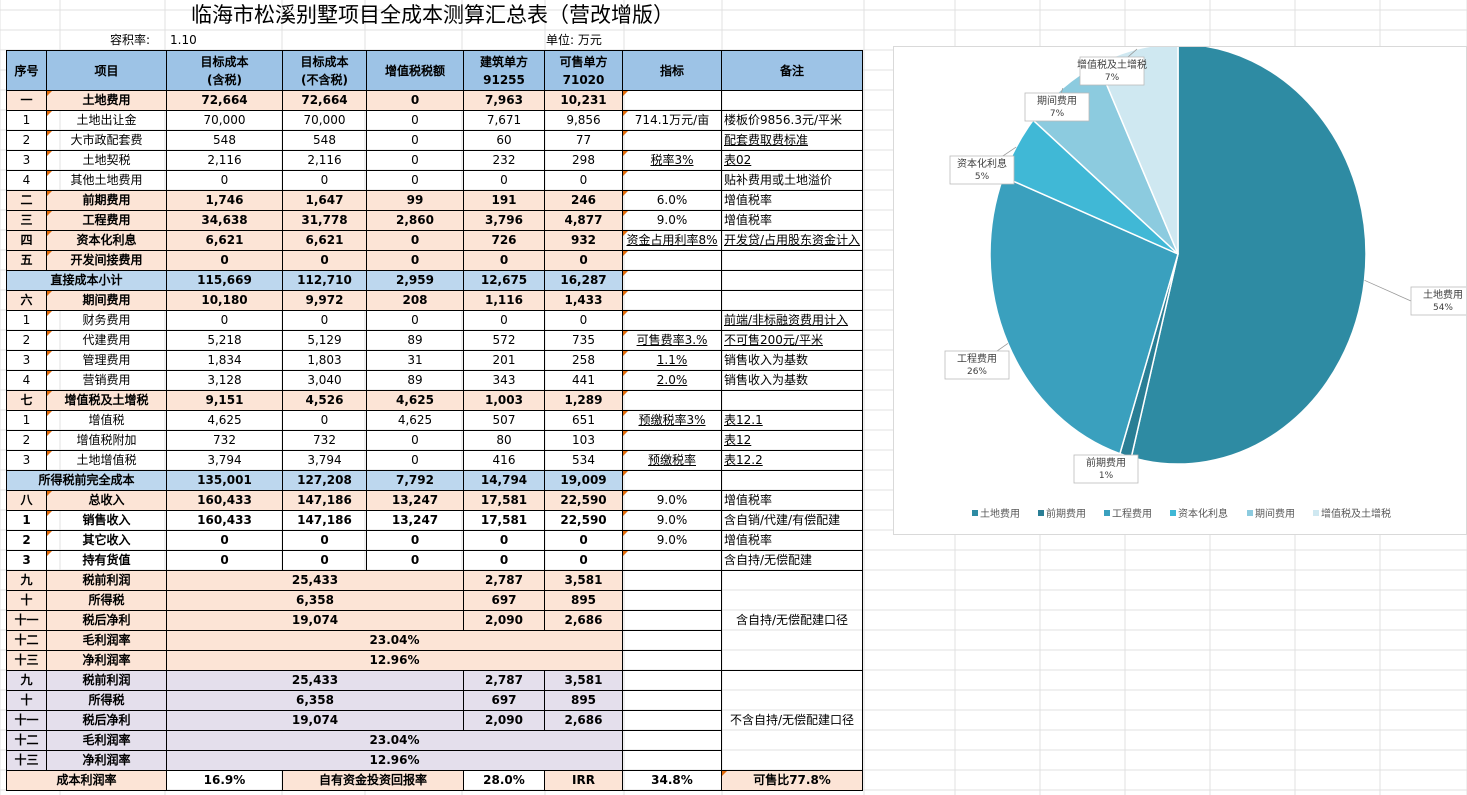 Image resolution: width=1467 pixels, height=795 pixels. Describe the element at coordinates (106, 440) in the screenshot. I see `row-item: 增值税附加` at that location.